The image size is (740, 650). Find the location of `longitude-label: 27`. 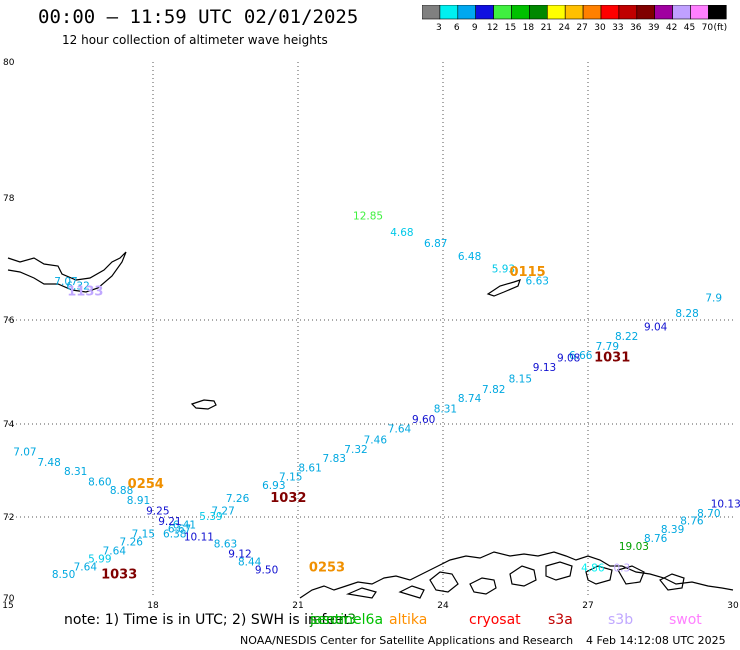

longitude-label: 27 is located at coordinates (587, 605).